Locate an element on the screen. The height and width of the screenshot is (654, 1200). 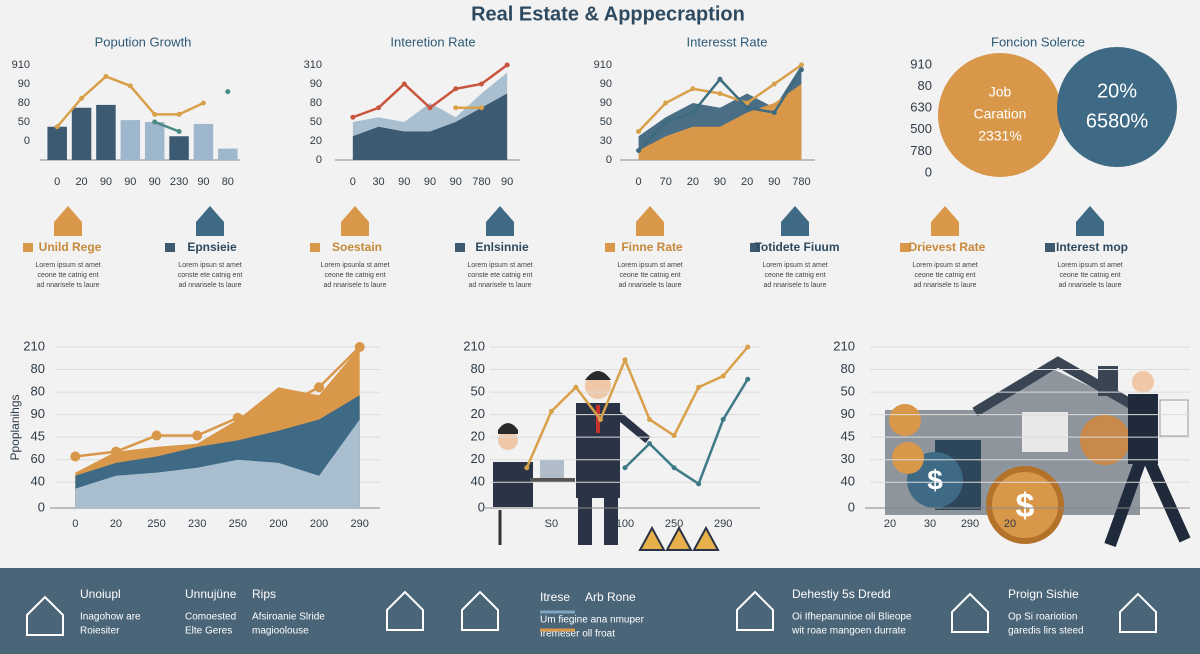
footer-text: garedis lirs steed is located at coordinates (1046, 631).